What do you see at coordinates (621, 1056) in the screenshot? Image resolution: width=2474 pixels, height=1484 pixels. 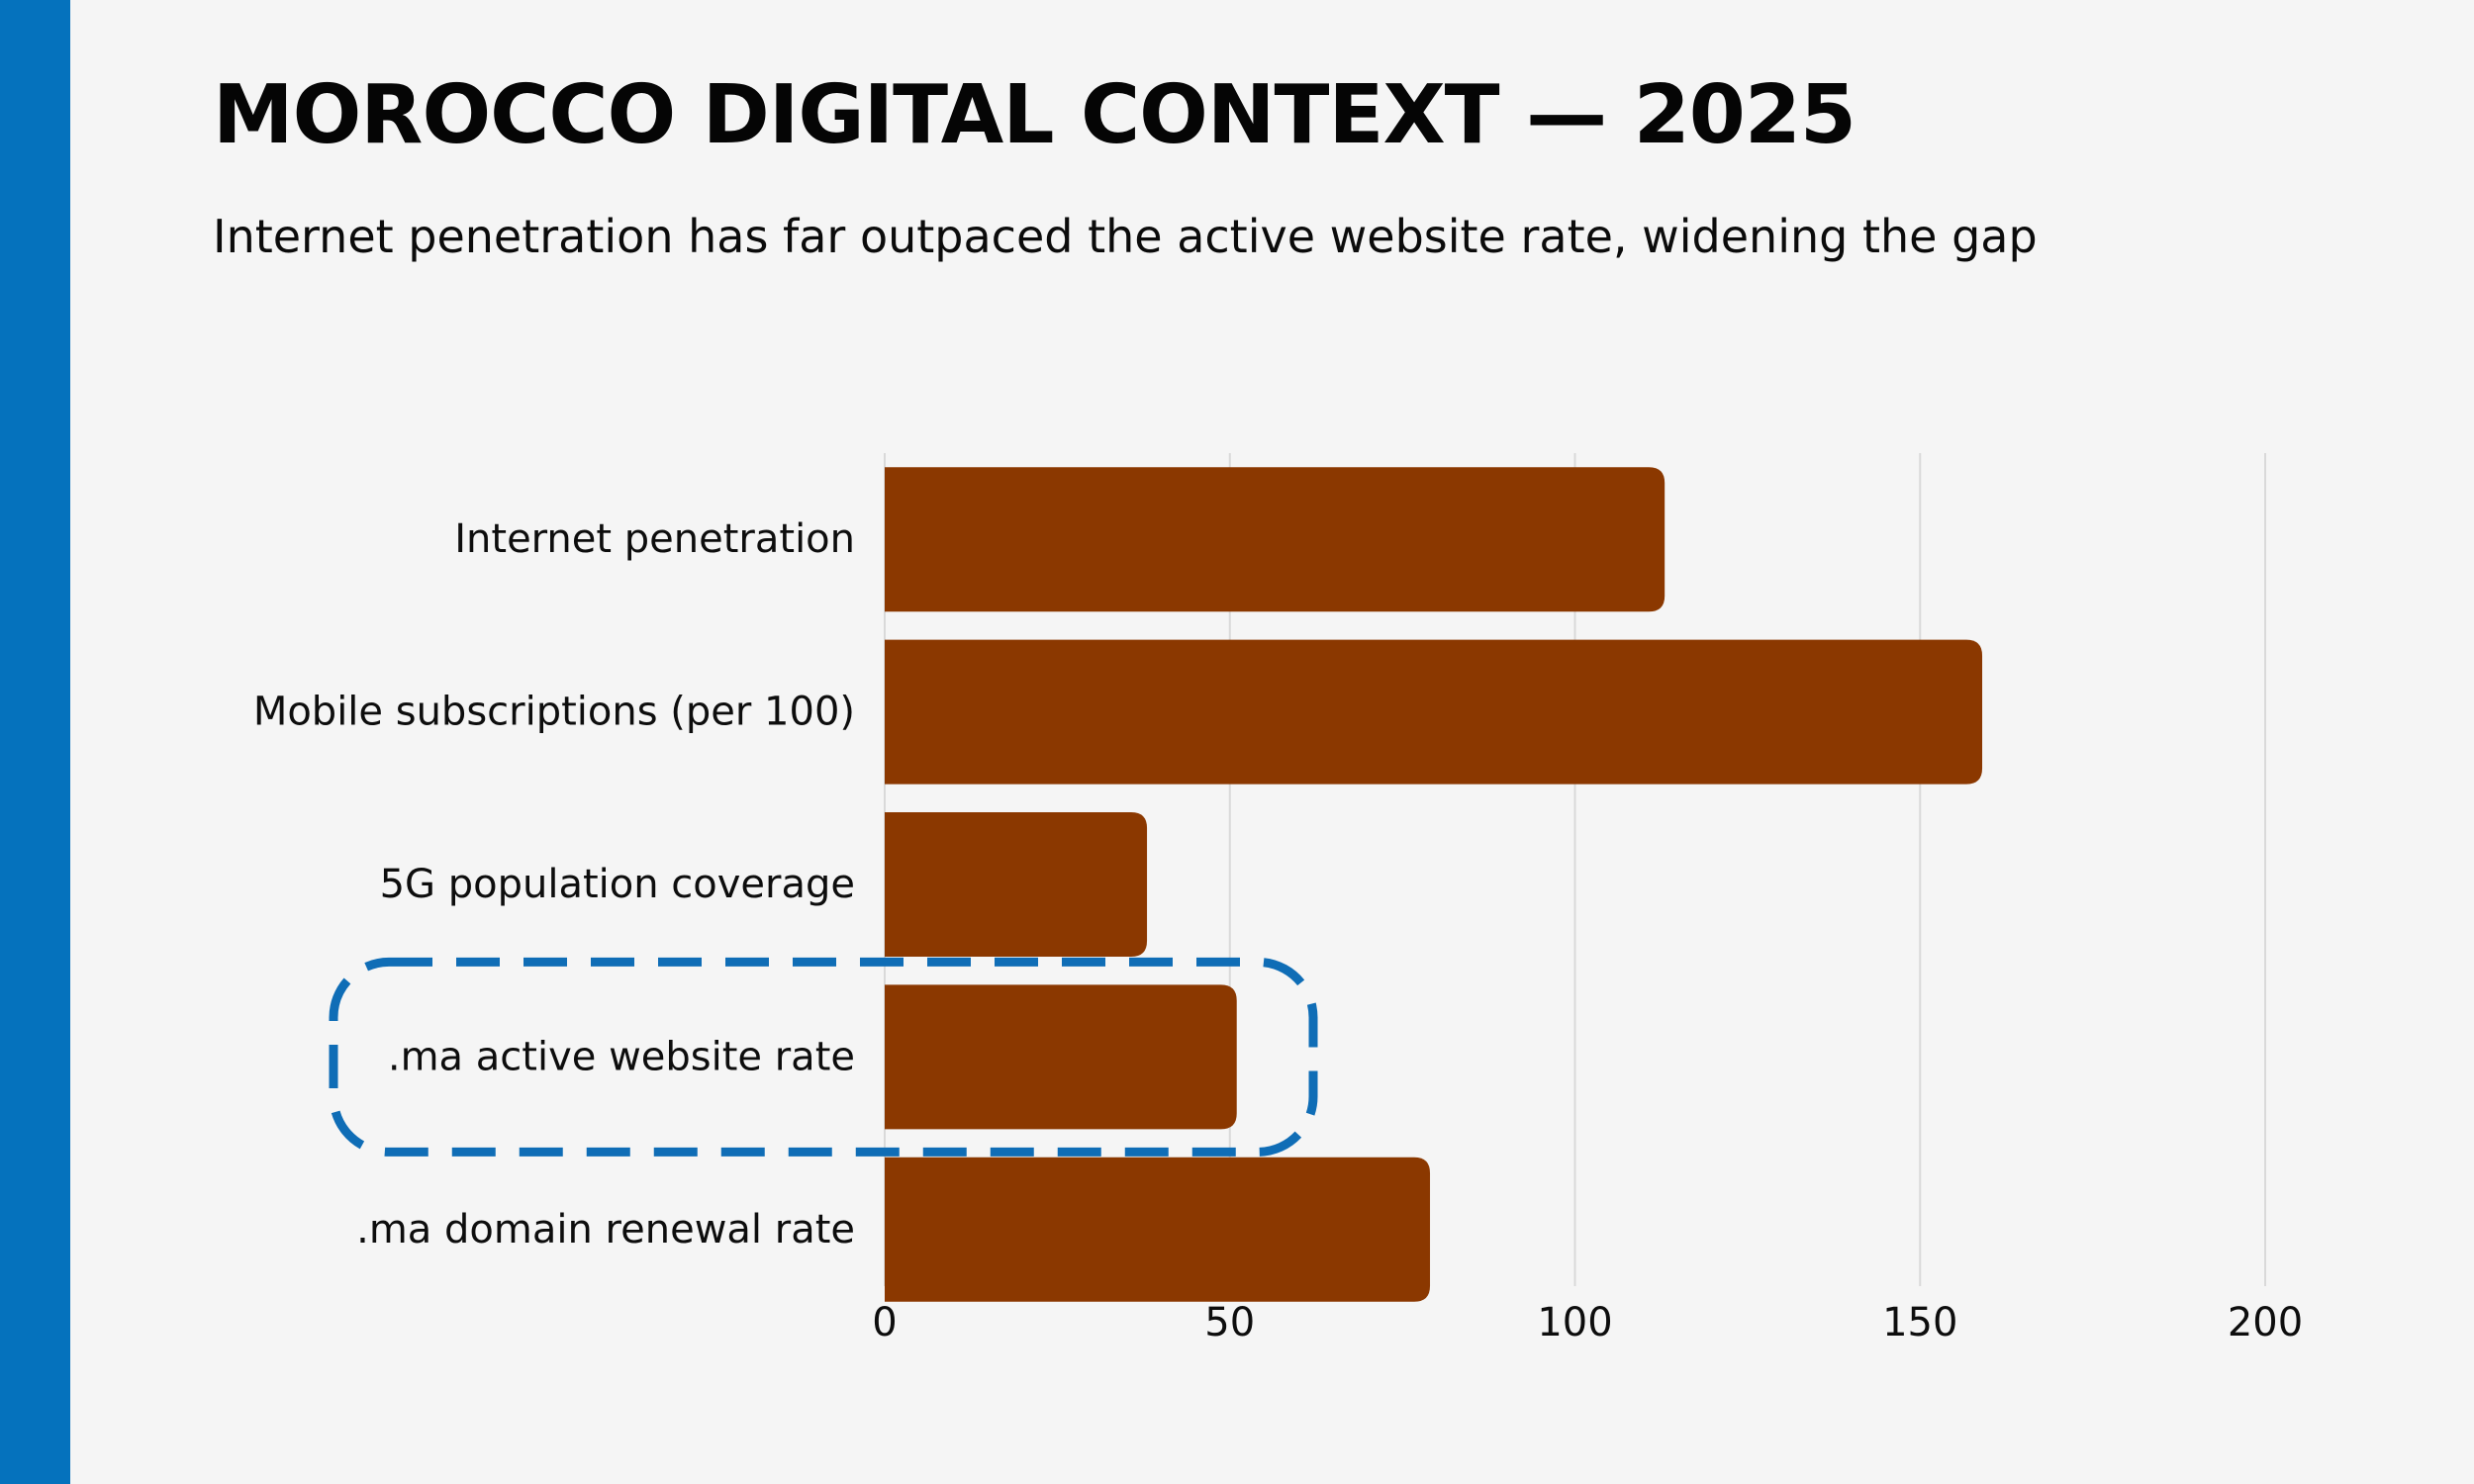 I see `category-label: .ma active website rate` at bounding box center [621, 1056].